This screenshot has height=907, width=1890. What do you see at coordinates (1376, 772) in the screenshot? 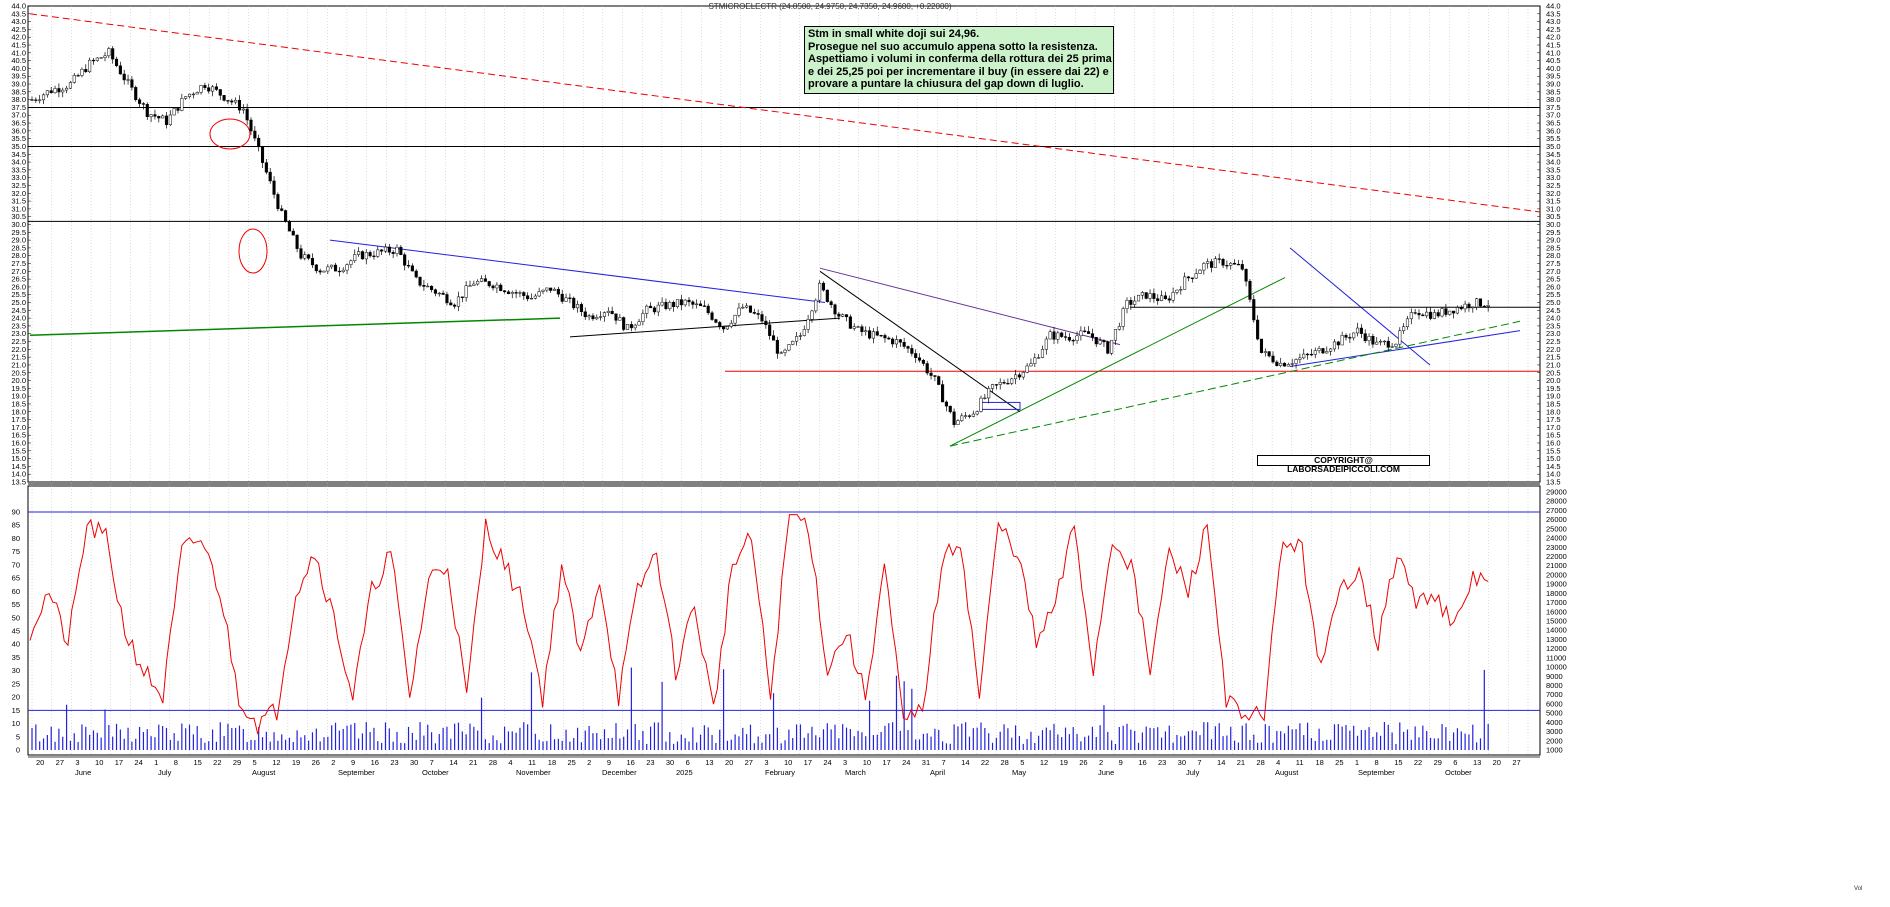
I see `month-label: September` at bounding box center [1376, 772].